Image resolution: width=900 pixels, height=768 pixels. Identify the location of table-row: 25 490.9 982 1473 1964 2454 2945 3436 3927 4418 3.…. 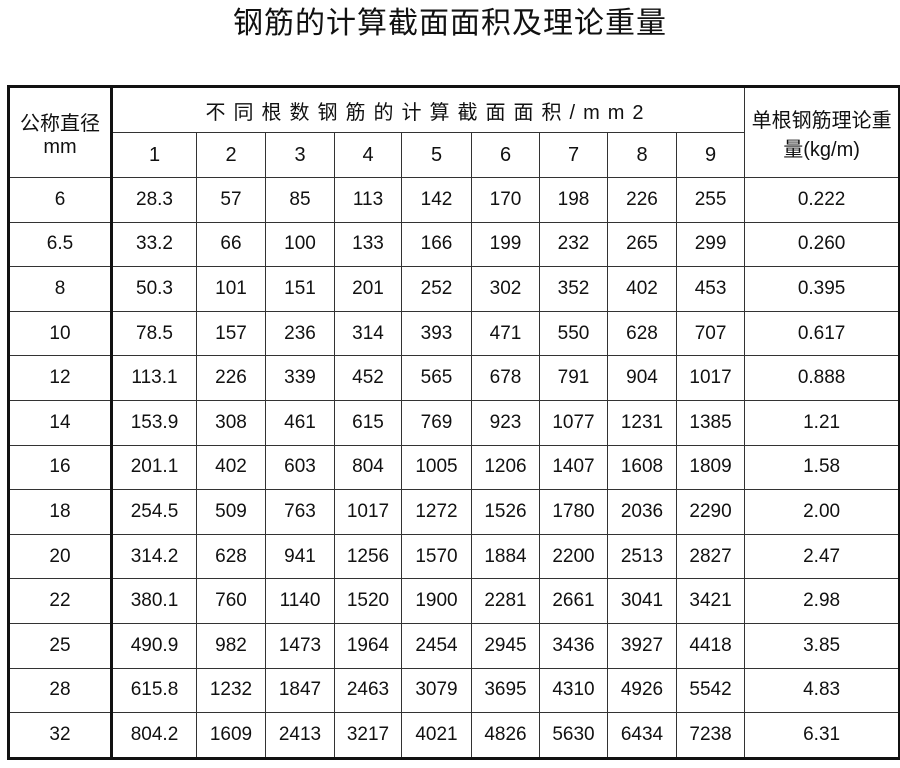
(454, 645).